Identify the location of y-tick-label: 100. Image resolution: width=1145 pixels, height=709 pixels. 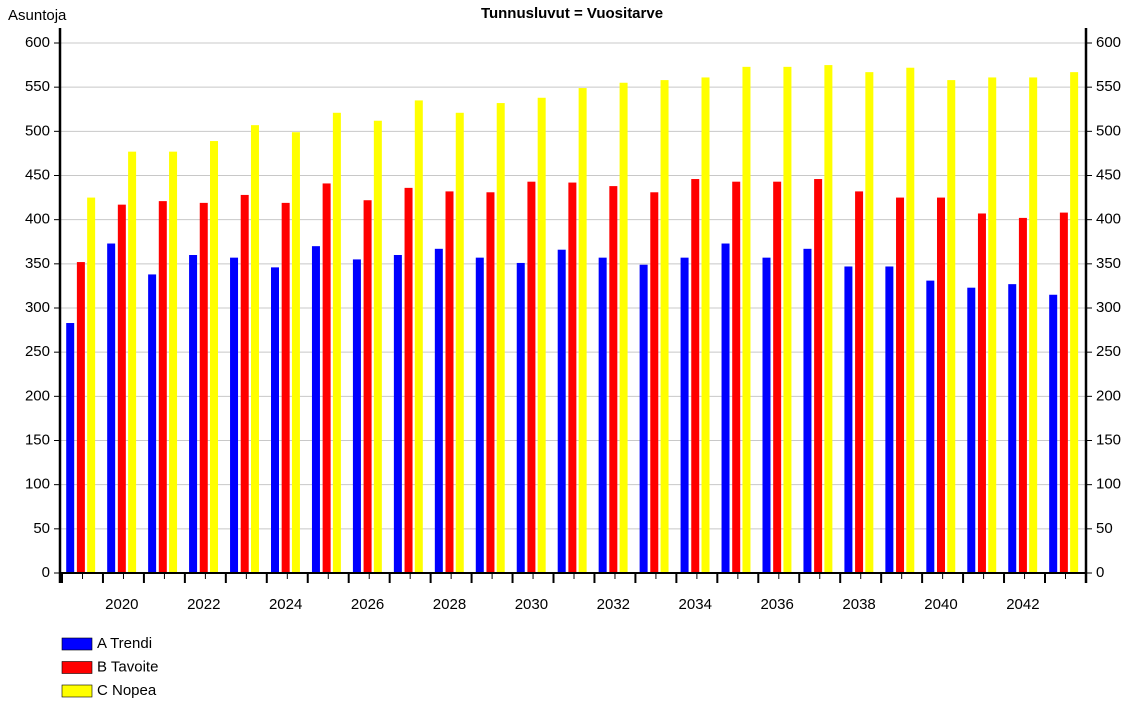
(37, 484).